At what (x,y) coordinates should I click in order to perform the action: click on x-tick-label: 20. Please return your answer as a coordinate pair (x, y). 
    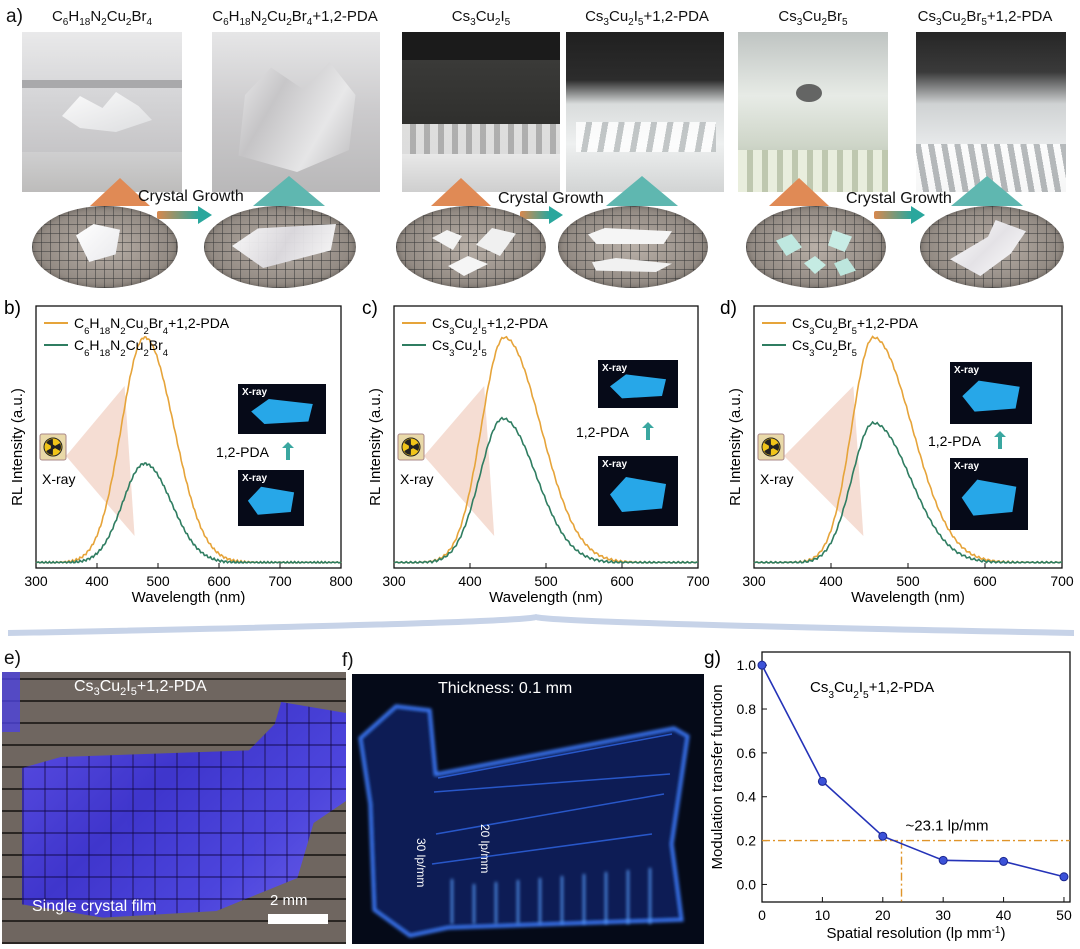
    Looking at the image, I should click on (883, 915).